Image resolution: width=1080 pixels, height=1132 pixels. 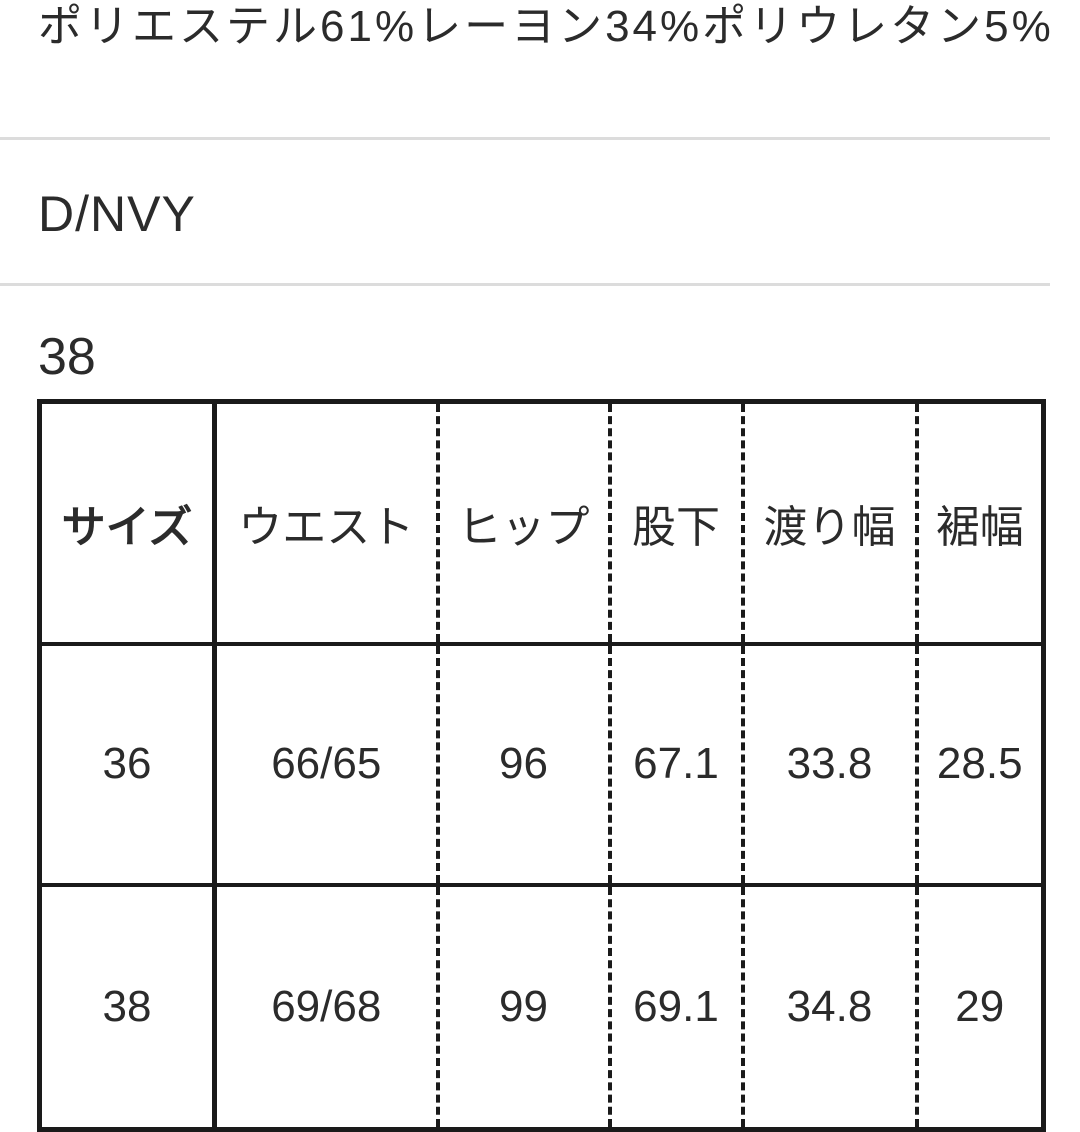 I want to click on cell-hem-width: 28.5, so click(x=979, y=765).